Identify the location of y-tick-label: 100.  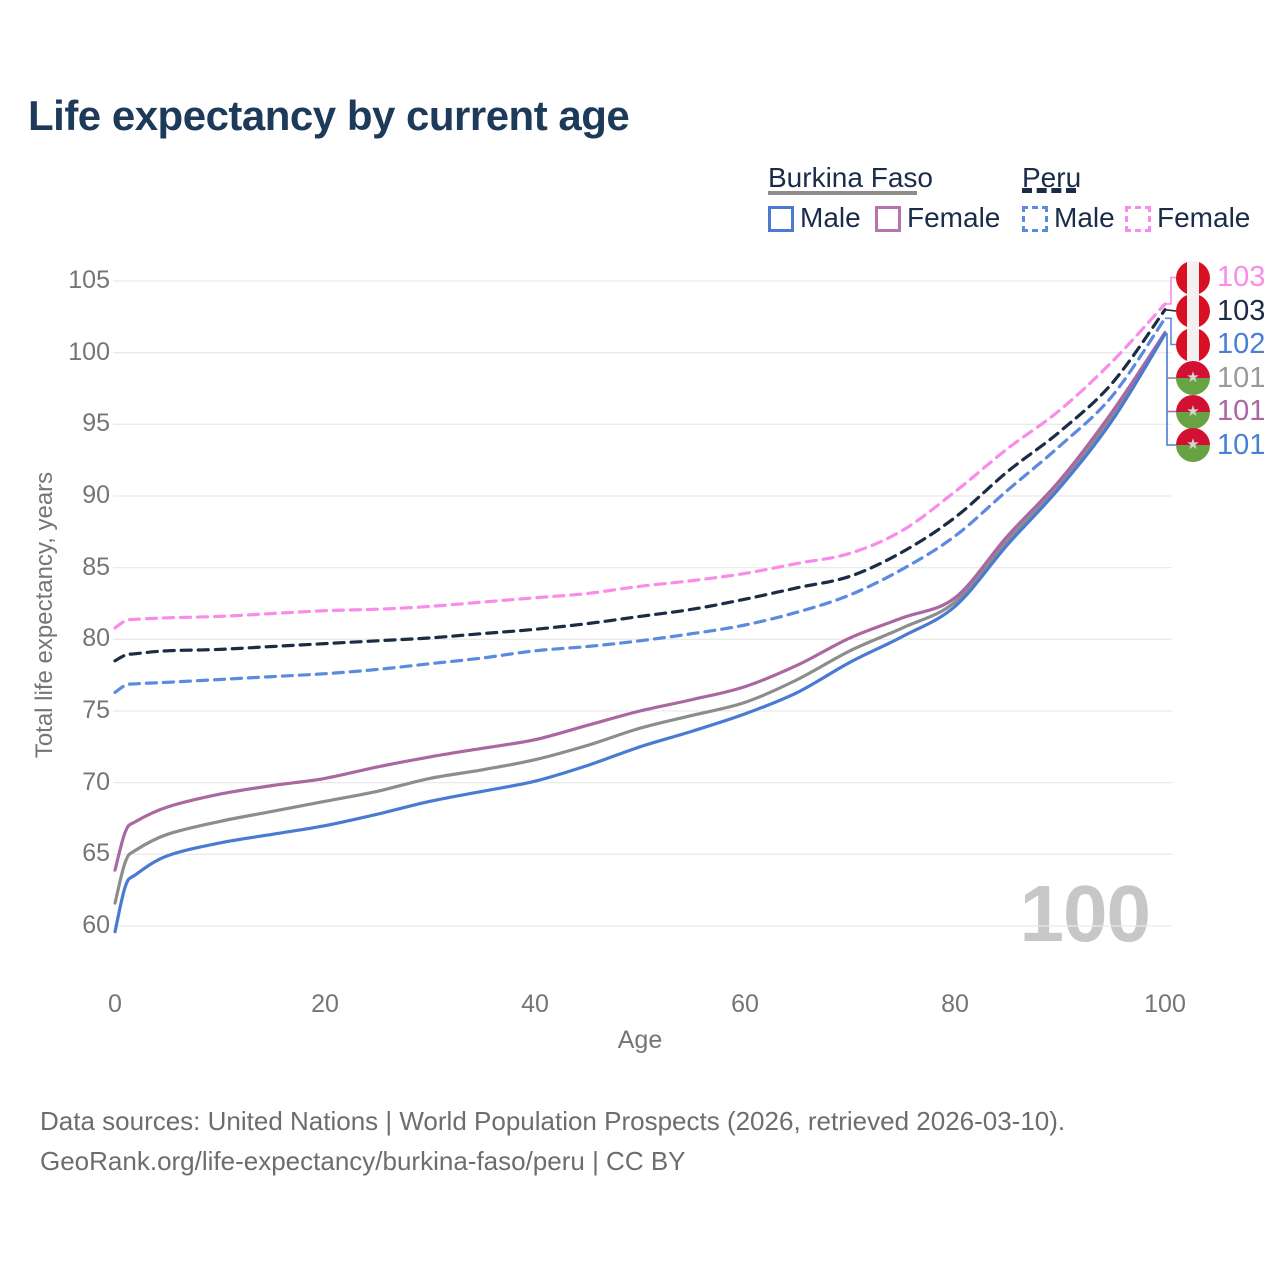
(89, 351).